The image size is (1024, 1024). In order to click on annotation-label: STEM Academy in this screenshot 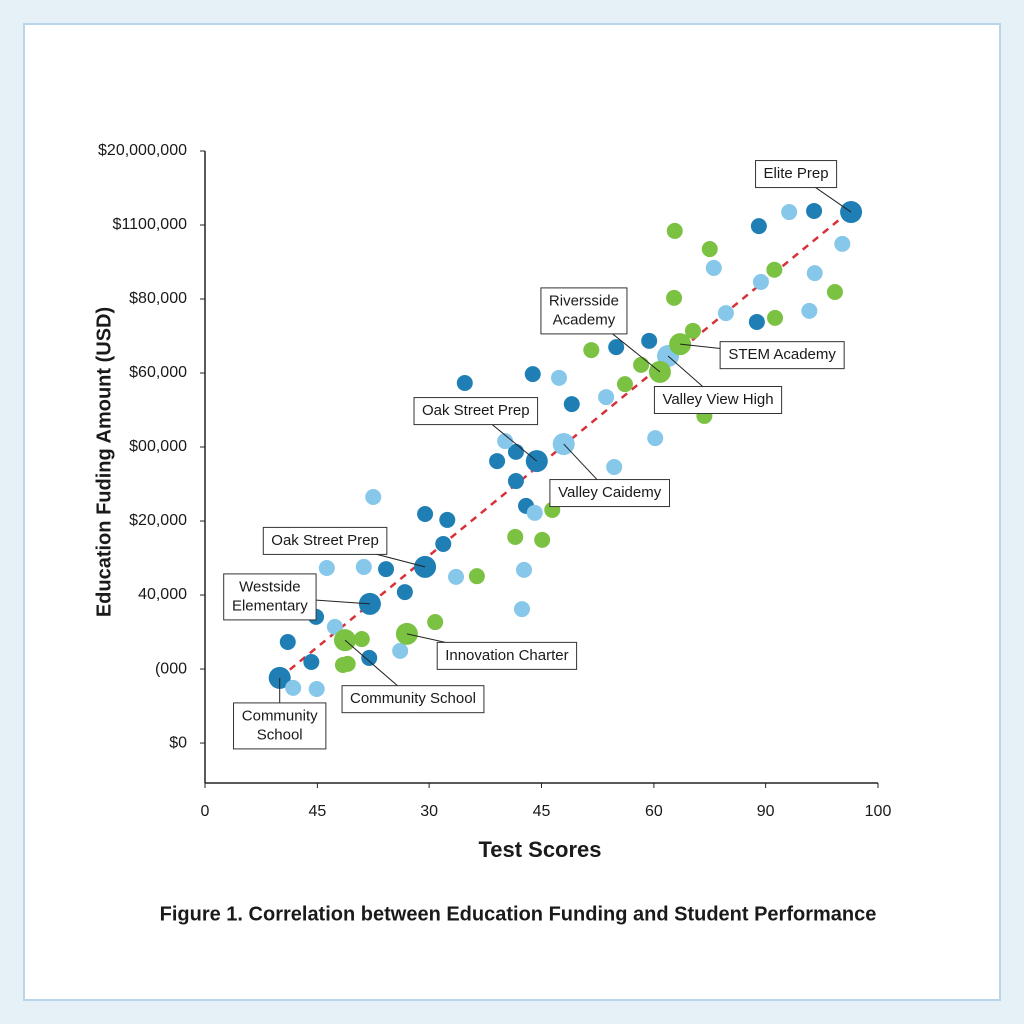, I will do `click(782, 354)`.